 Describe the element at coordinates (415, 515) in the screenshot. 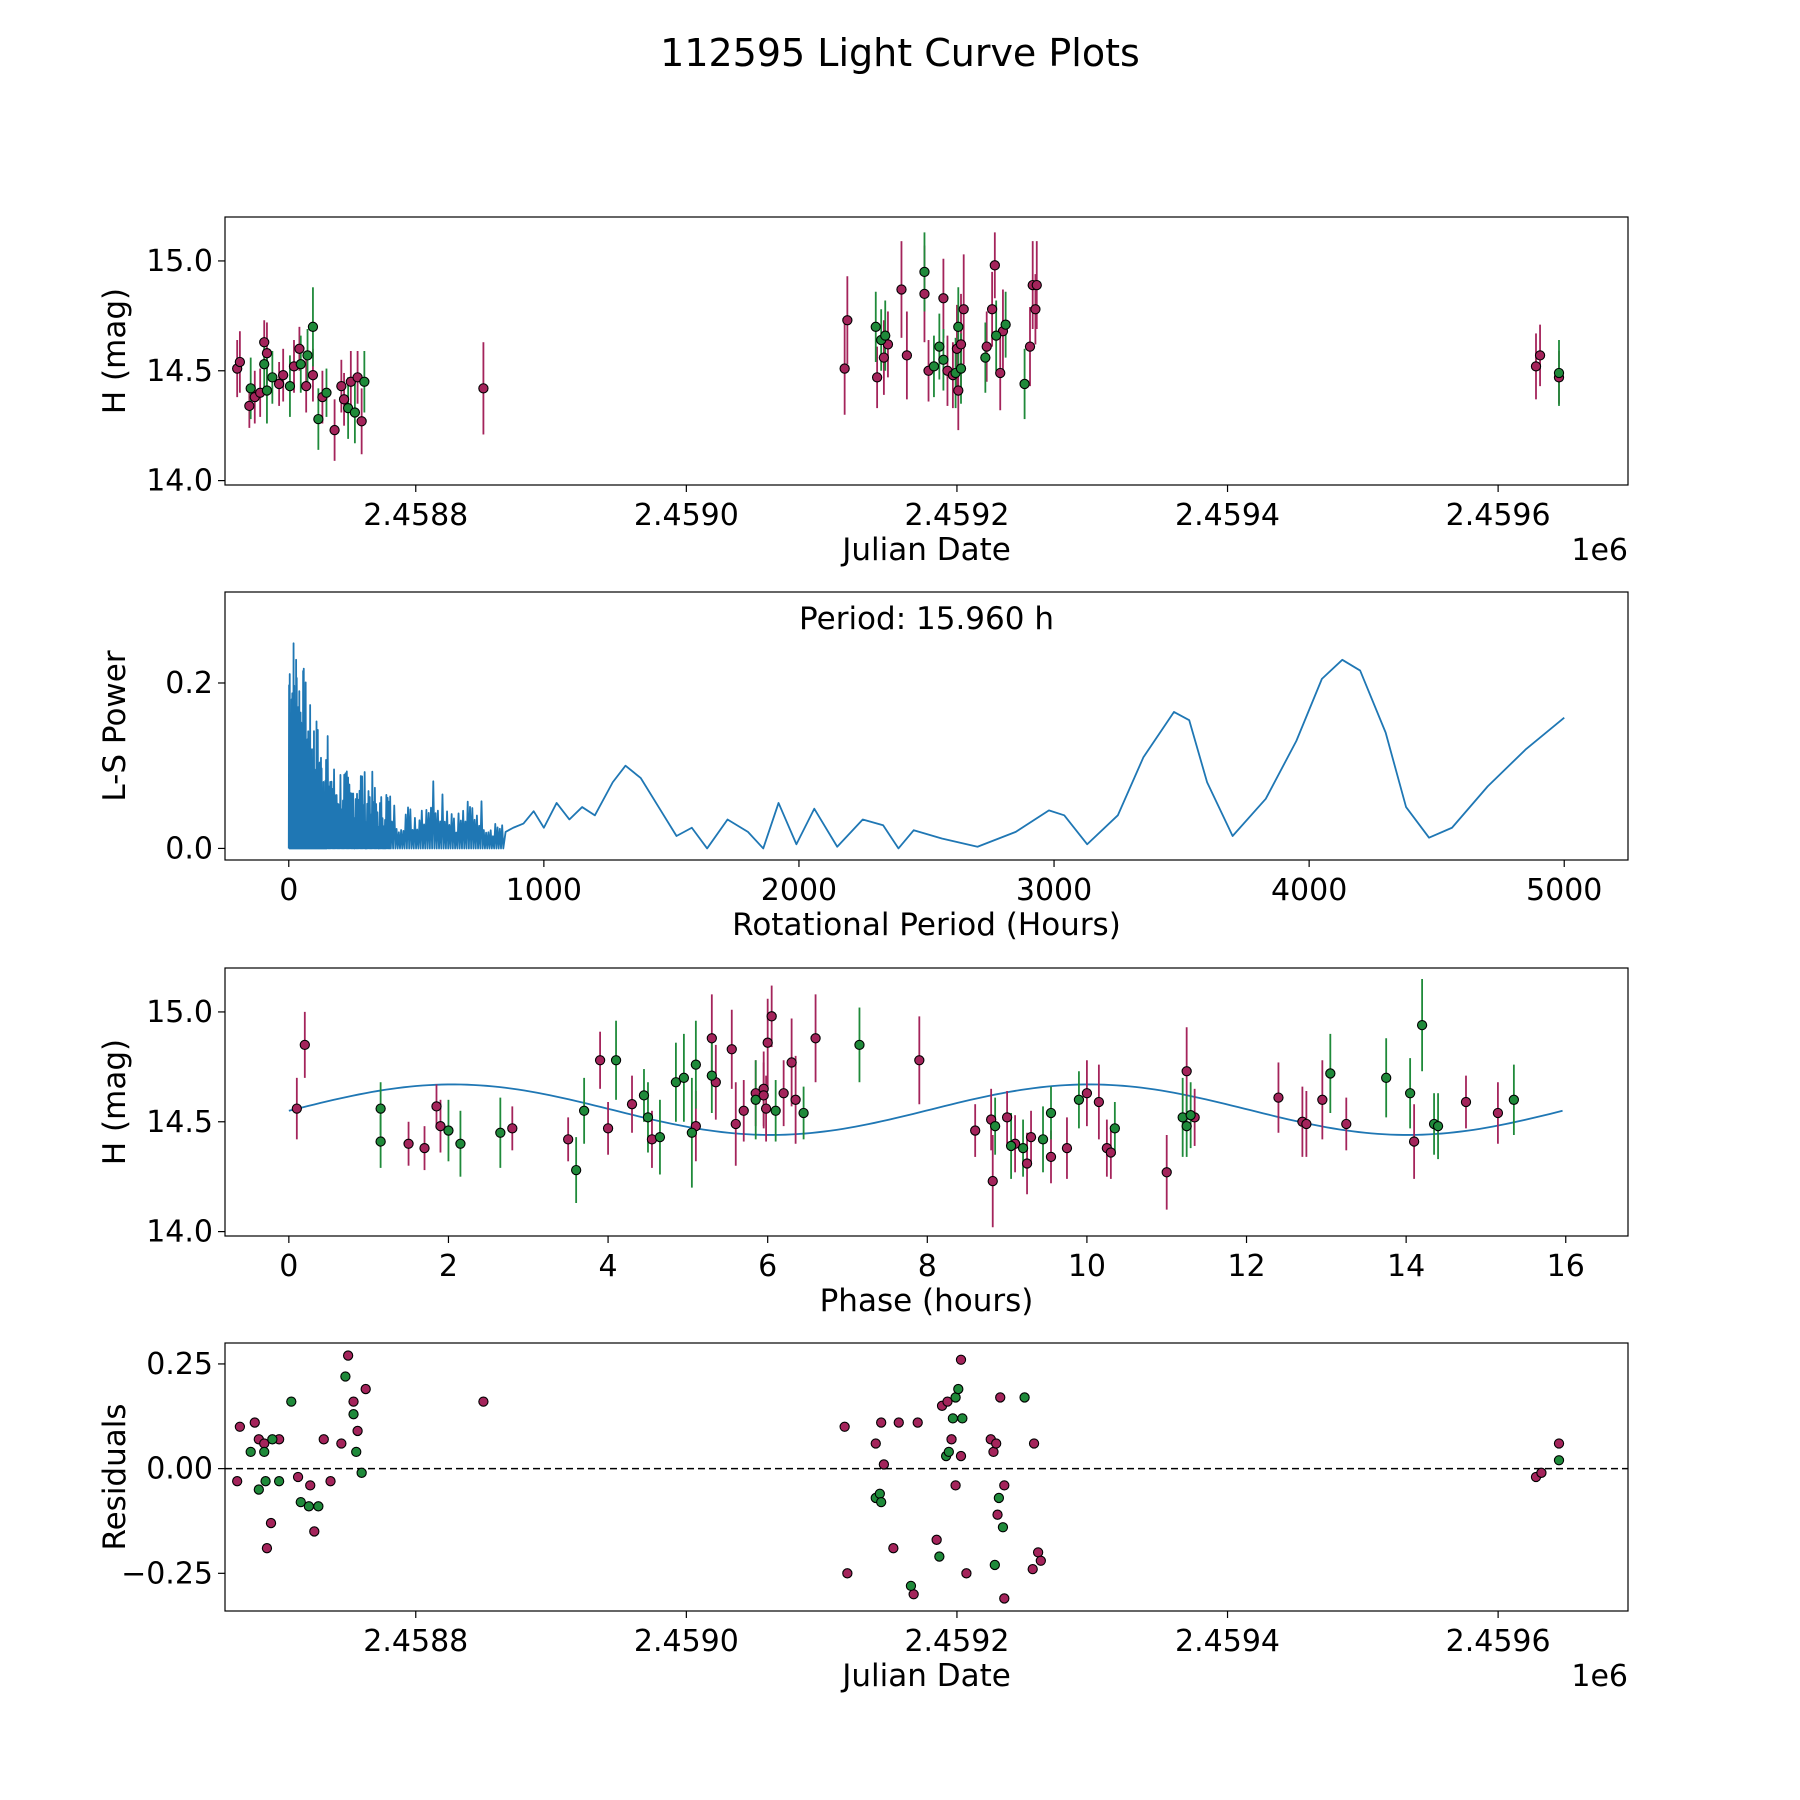

I see `x-tick-label: 2.4588` at that location.